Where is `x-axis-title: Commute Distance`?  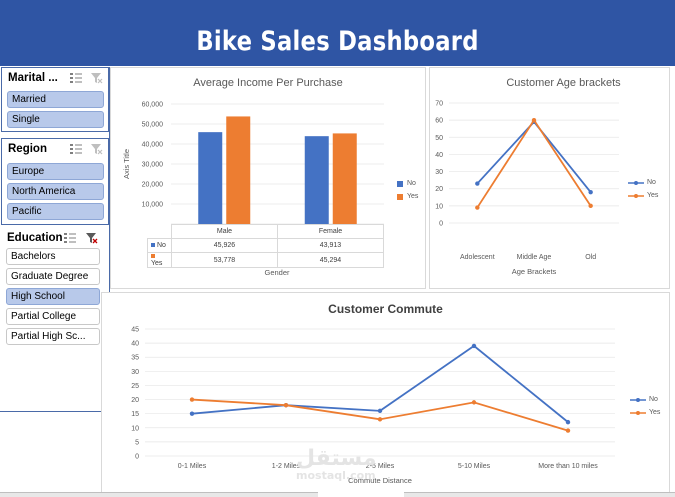
x-axis-title: Commute Distance is located at coordinates (380, 480).